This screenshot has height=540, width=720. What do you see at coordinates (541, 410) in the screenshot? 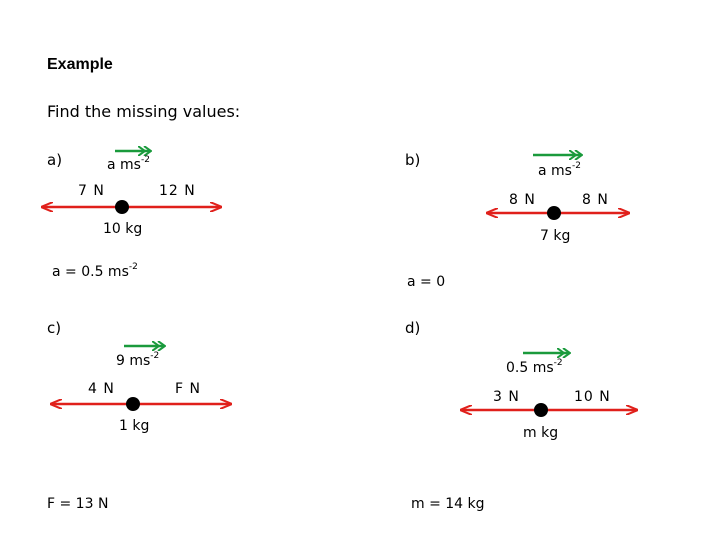
I see `mass-dot-d` at bounding box center [541, 410].